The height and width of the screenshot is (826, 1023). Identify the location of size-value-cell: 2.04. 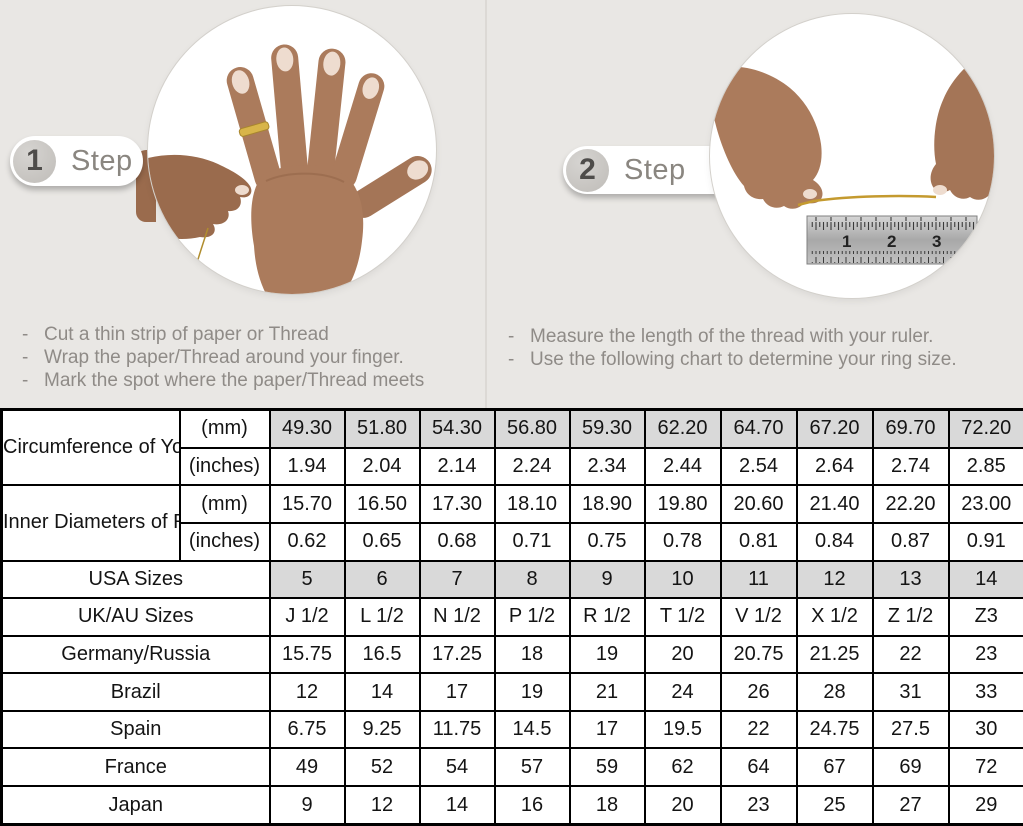
(382, 466).